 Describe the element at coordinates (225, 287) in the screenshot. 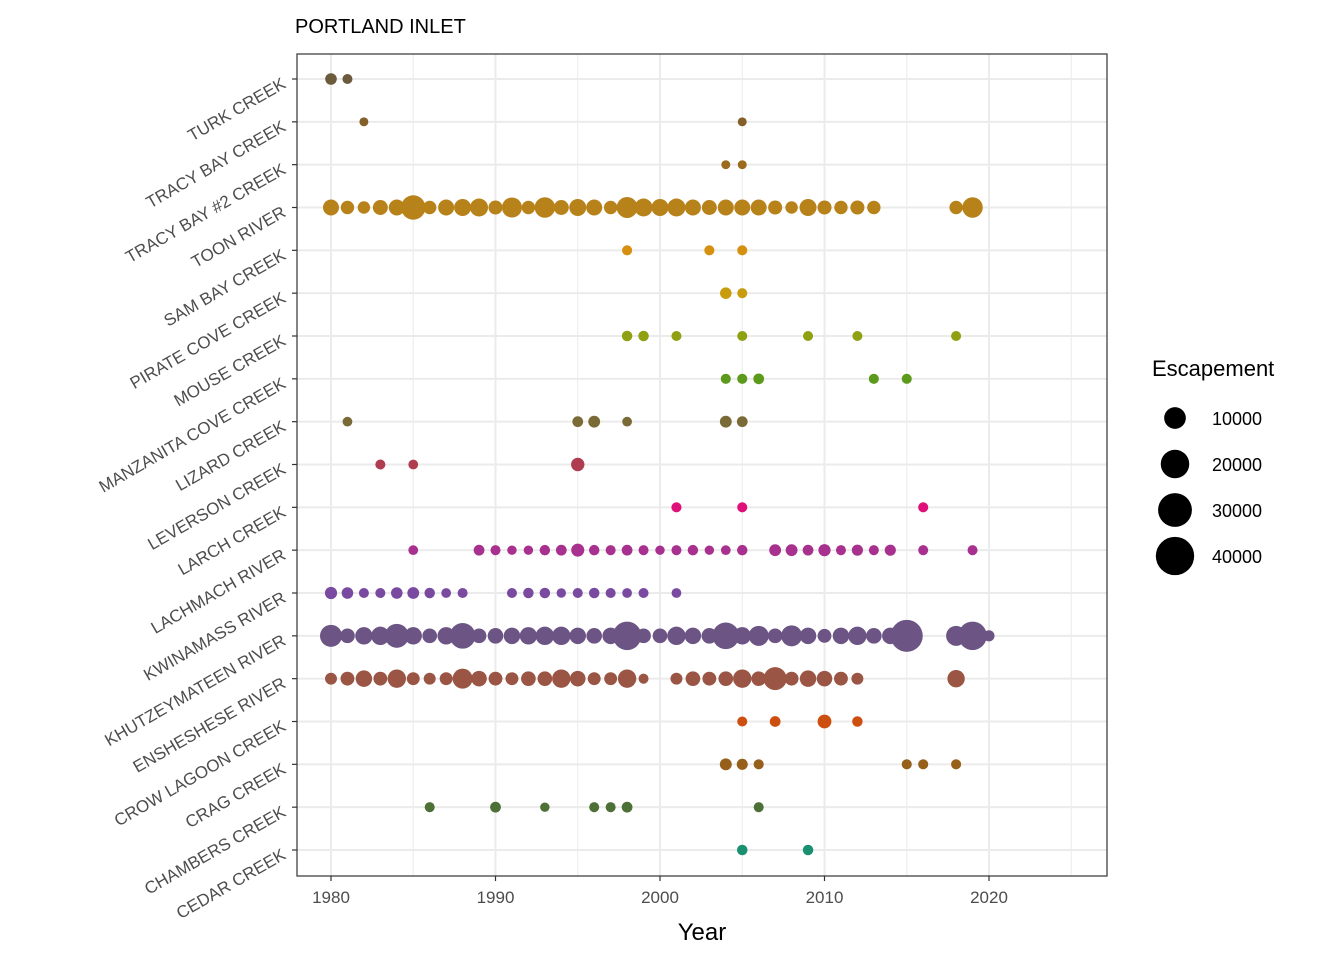

I see `y-tick-label: SAM BAY CREEK` at that location.